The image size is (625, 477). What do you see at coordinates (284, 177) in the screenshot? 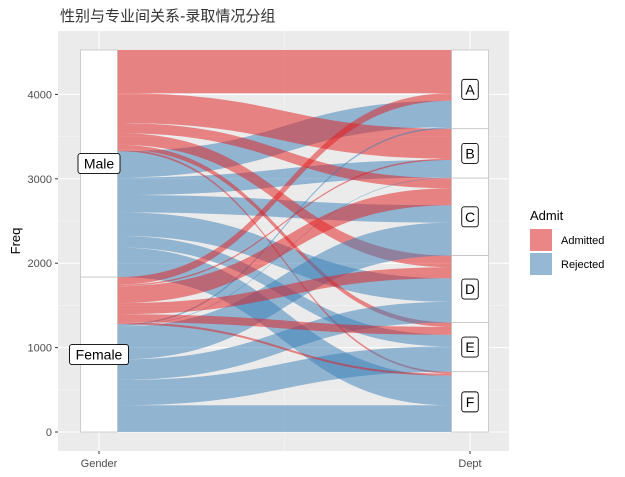
I see `flow-male-b-rejected` at bounding box center [284, 177].